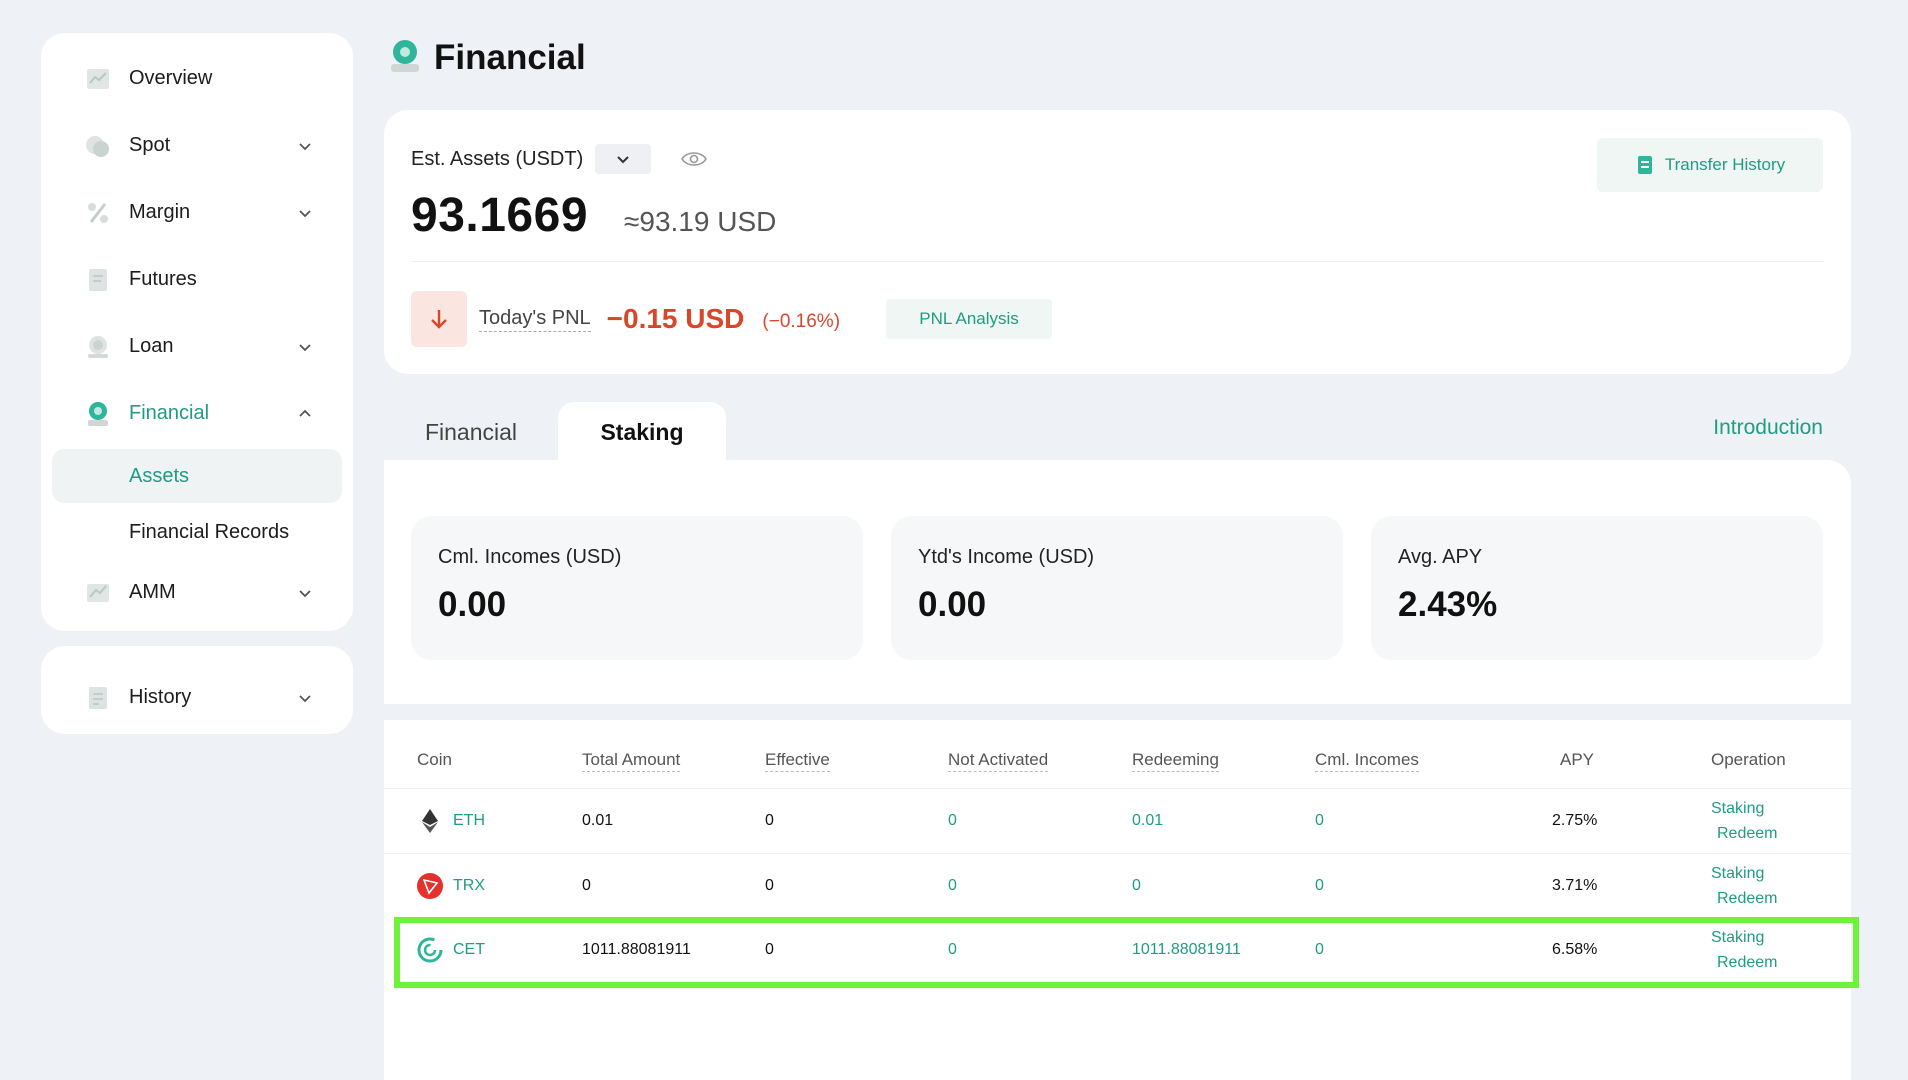 The width and height of the screenshot is (1908, 1080). I want to click on stat-label: Cml. Incomes (USD), so click(530, 557).